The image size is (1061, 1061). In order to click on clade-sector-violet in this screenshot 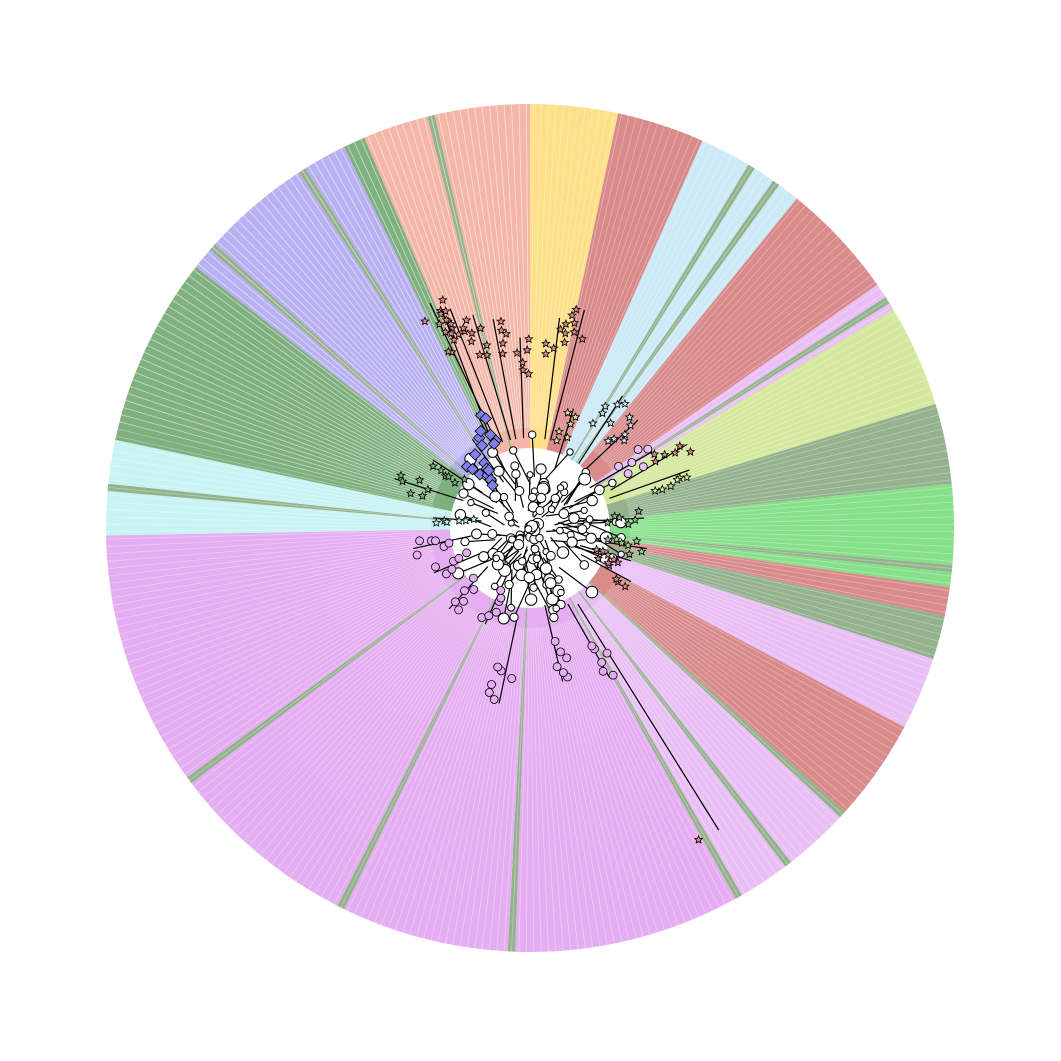, I will do `click(372, 350)`.